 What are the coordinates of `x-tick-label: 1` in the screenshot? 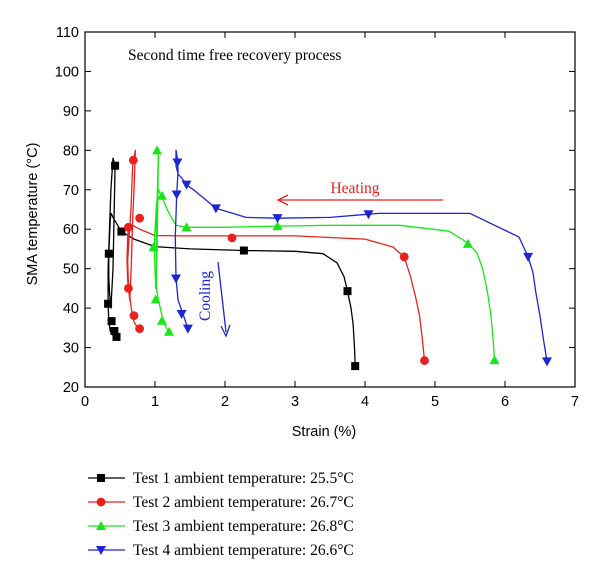 It's located at (155, 402).